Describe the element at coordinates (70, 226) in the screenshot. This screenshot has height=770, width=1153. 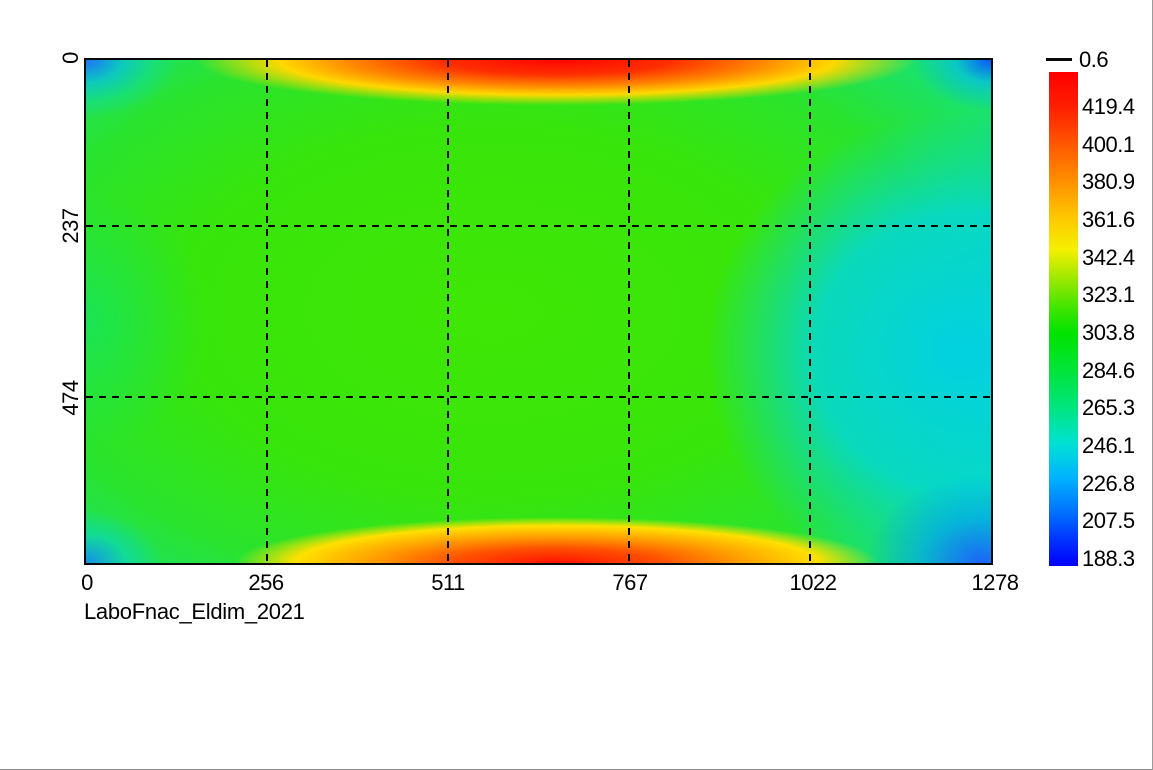
I see `y-tick-237: 237` at that location.